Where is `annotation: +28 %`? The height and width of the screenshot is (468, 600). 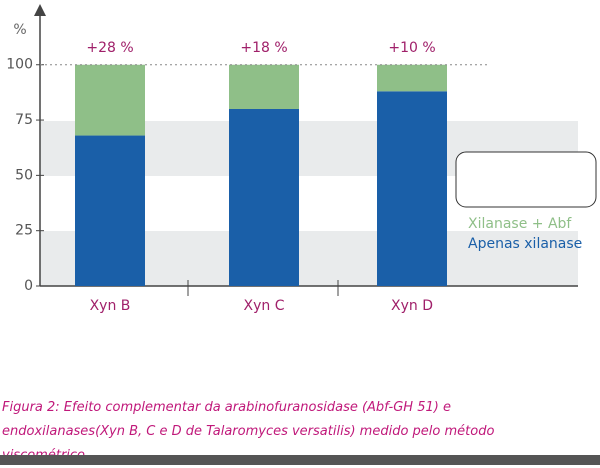 annotation: +28 % is located at coordinates (109, 48).